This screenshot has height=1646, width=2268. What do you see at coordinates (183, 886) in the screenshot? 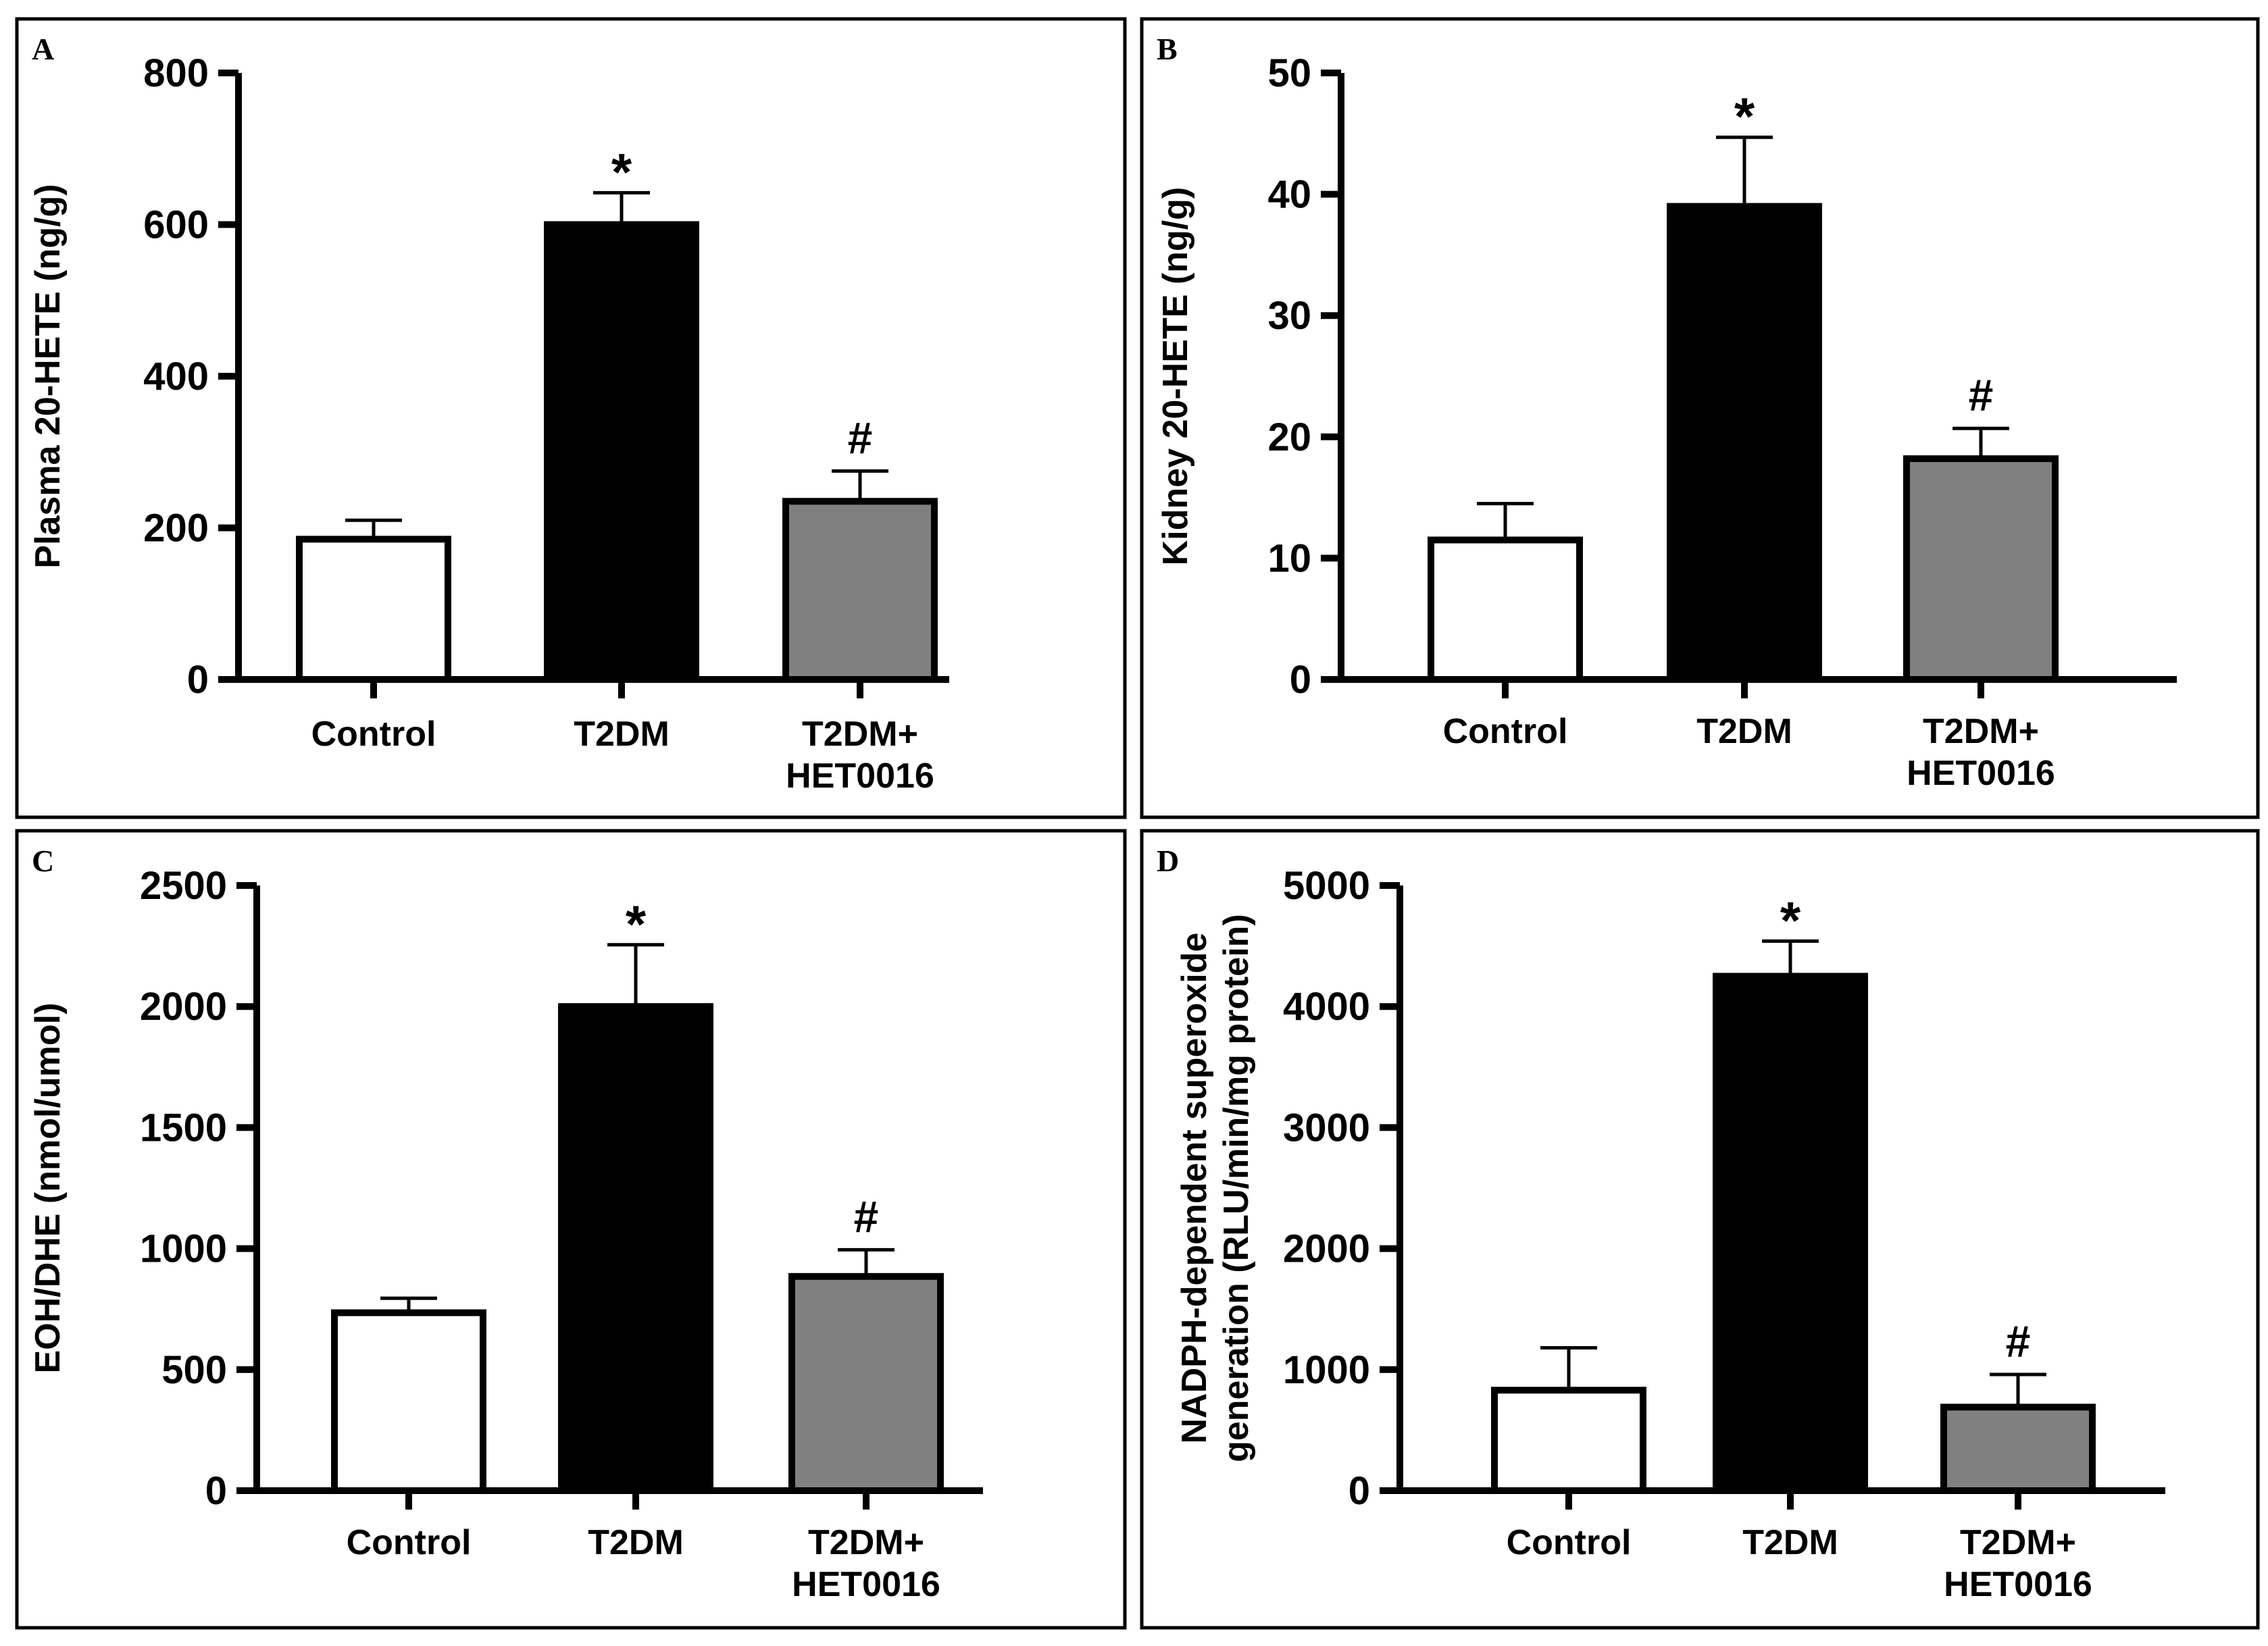
I see `y-tick-label: 2500` at bounding box center [183, 886].